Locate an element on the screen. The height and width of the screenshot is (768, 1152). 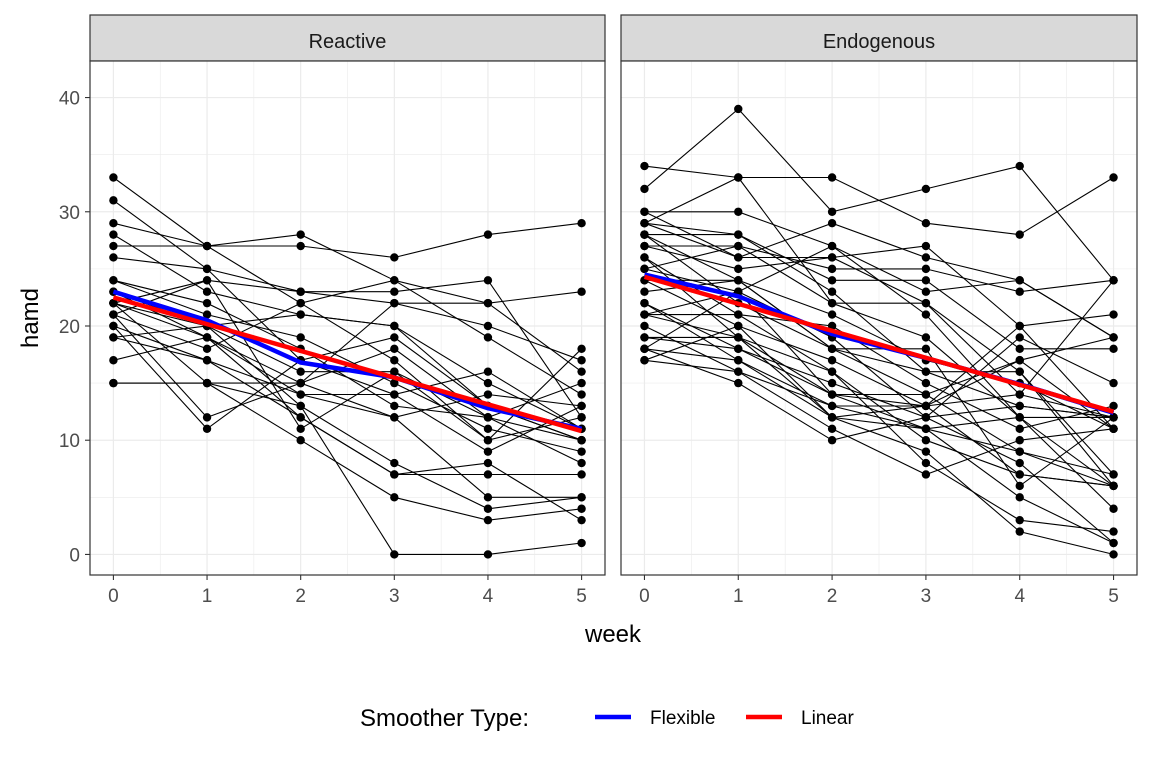
strip-label-reactive: Reactive is located at coordinates (348, 42).